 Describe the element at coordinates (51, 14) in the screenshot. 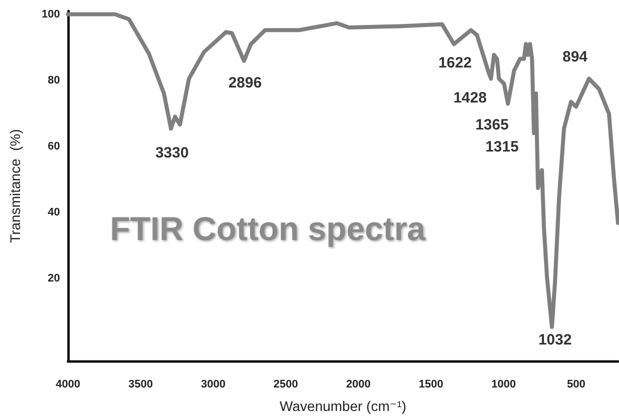

I see `y-tick-label: 100` at that location.